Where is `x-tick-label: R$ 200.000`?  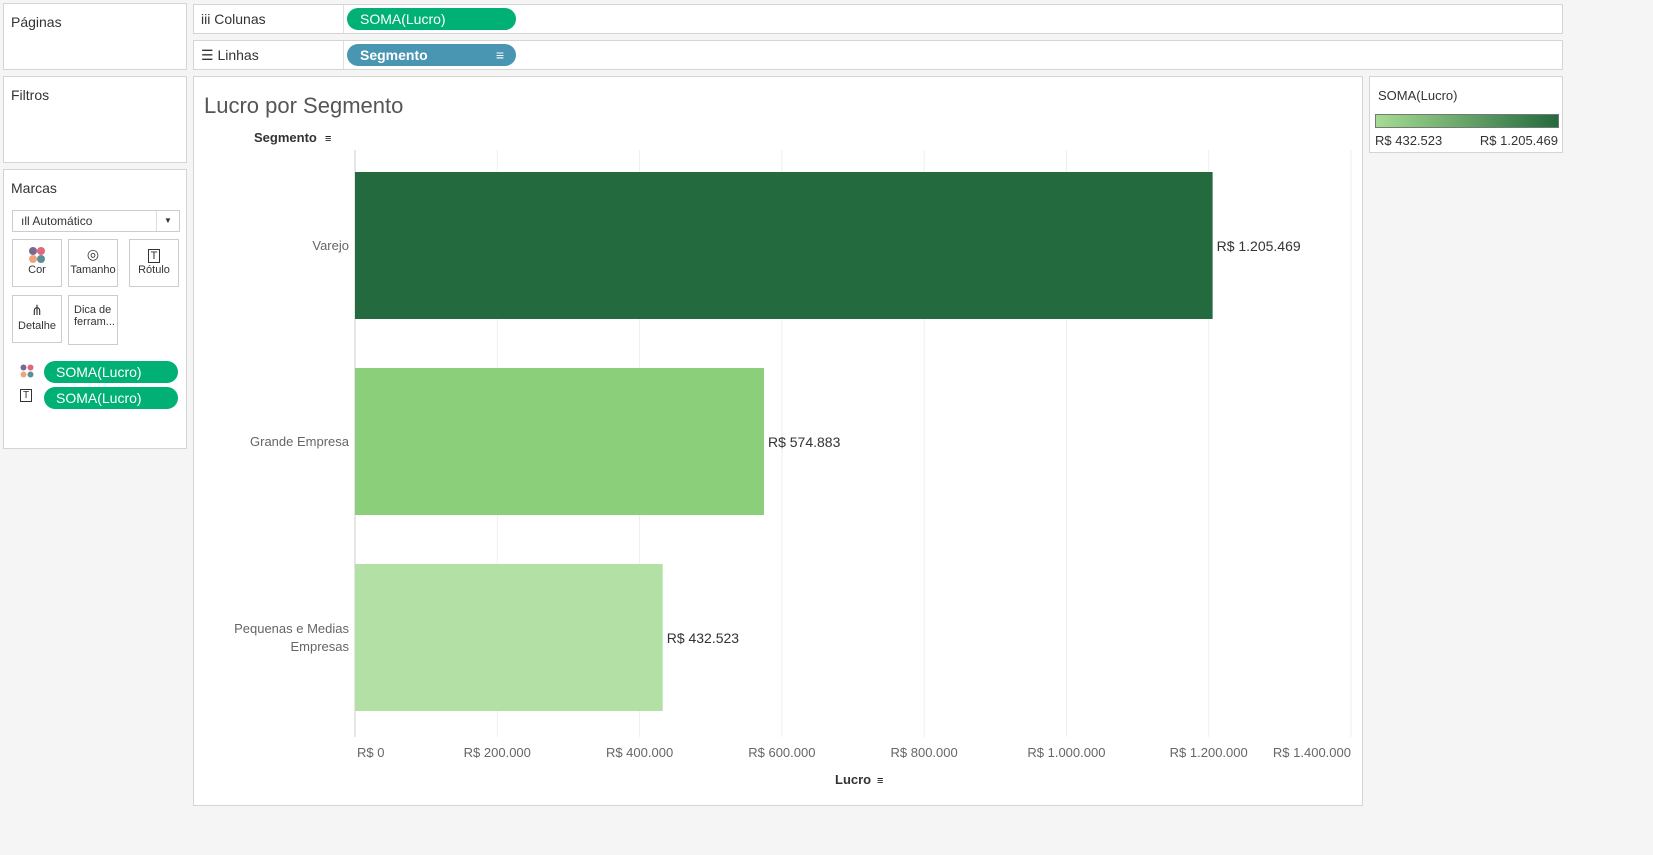 x-tick-label: R$ 200.000 is located at coordinates (497, 752).